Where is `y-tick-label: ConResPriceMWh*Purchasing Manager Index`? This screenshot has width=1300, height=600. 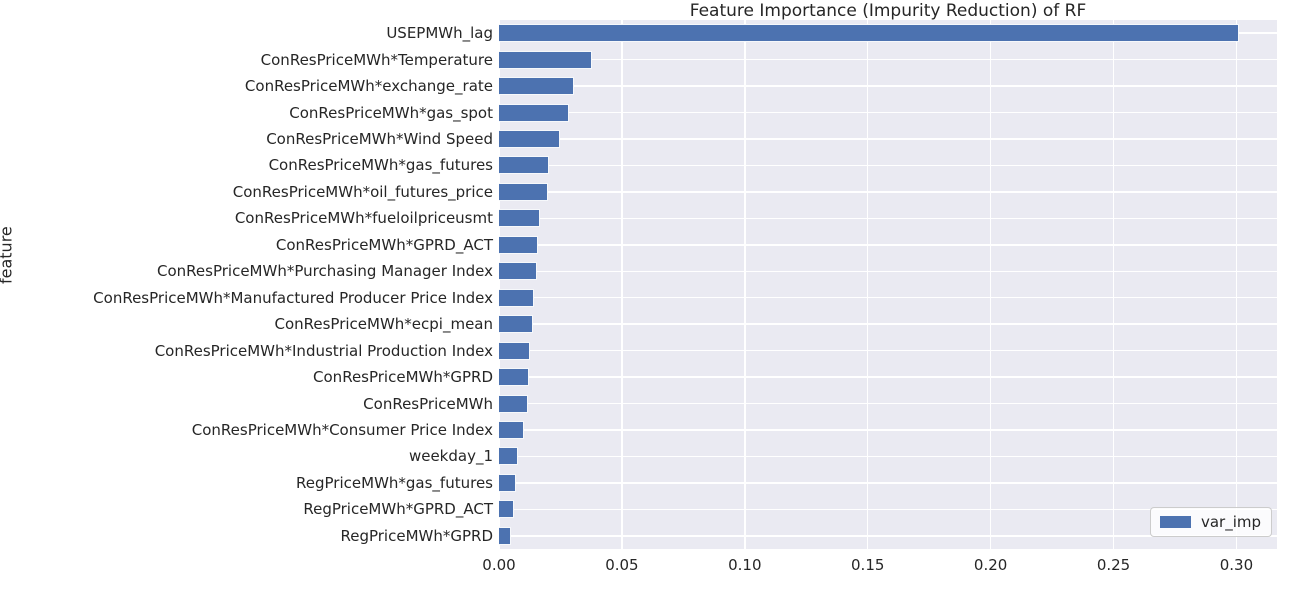 y-tick-label: ConResPriceMWh*Purchasing Manager Index is located at coordinates (325, 271).